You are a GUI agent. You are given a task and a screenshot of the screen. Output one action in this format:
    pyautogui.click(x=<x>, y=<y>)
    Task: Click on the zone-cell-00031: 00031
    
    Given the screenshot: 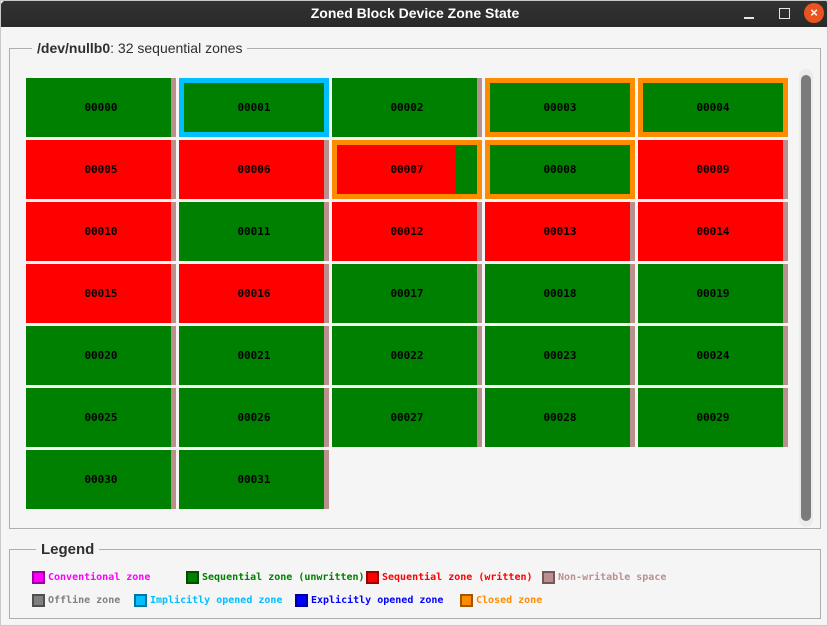 What is the action you would take?
    pyautogui.click(x=254, y=479)
    